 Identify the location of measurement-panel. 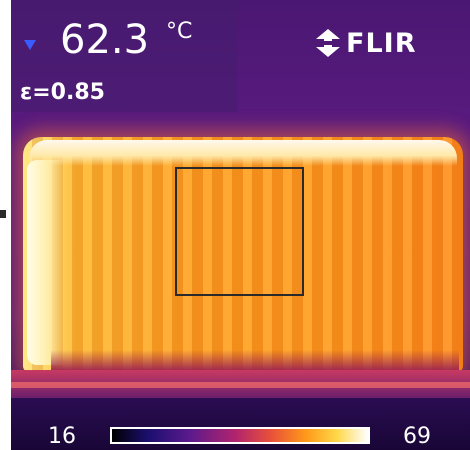
(124, 56).